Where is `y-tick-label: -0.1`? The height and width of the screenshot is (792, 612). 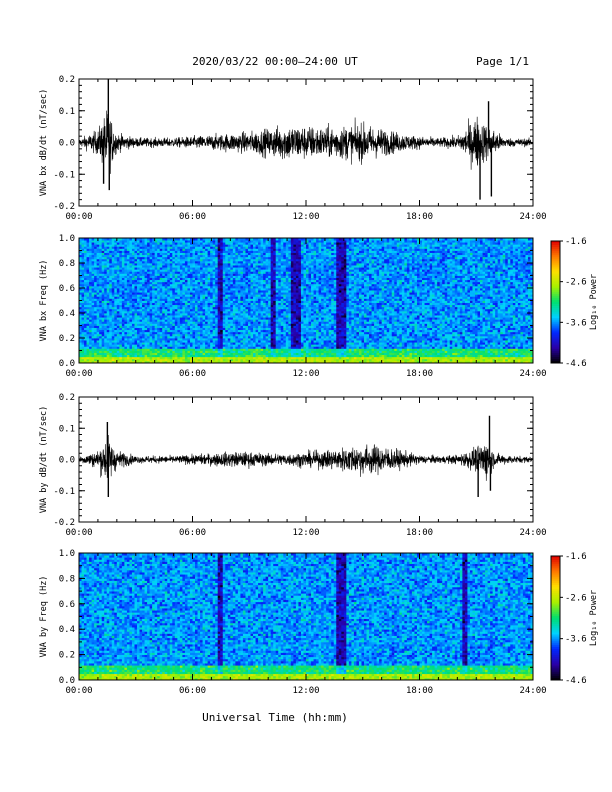 y-tick-label: -0.1 is located at coordinates (64, 175).